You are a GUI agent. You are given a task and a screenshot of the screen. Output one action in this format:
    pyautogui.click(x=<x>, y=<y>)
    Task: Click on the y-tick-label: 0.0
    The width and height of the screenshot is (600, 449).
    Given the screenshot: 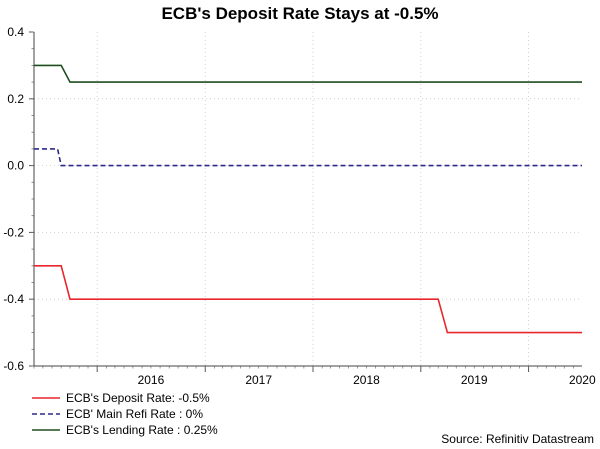 What is the action you would take?
    pyautogui.click(x=15, y=166)
    